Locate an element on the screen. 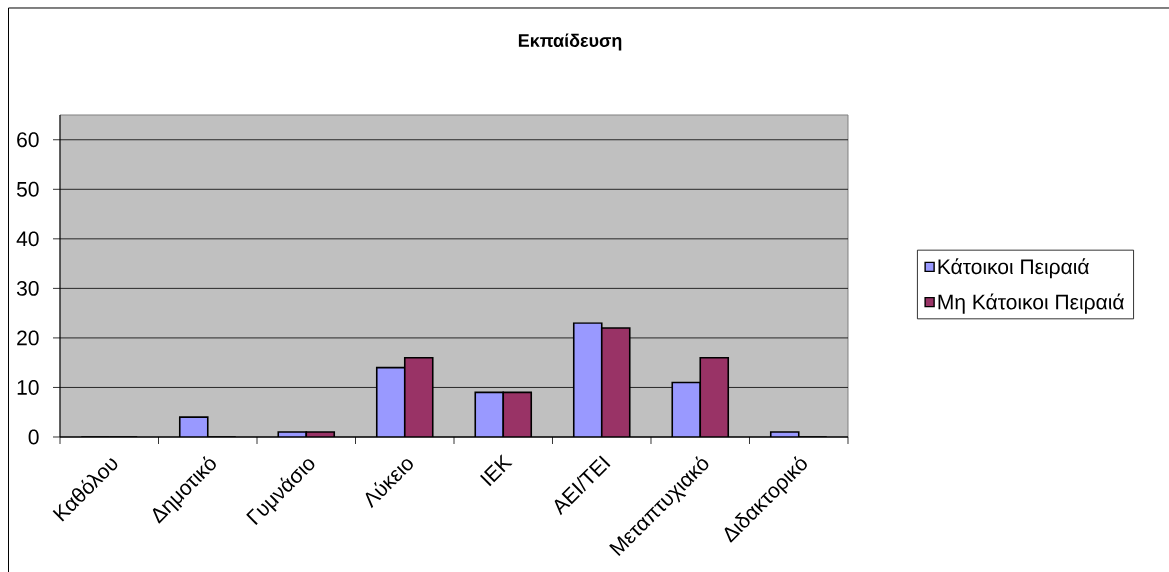 This screenshot has width=1169, height=572. y-tick-label: 60 is located at coordinates (28, 140).